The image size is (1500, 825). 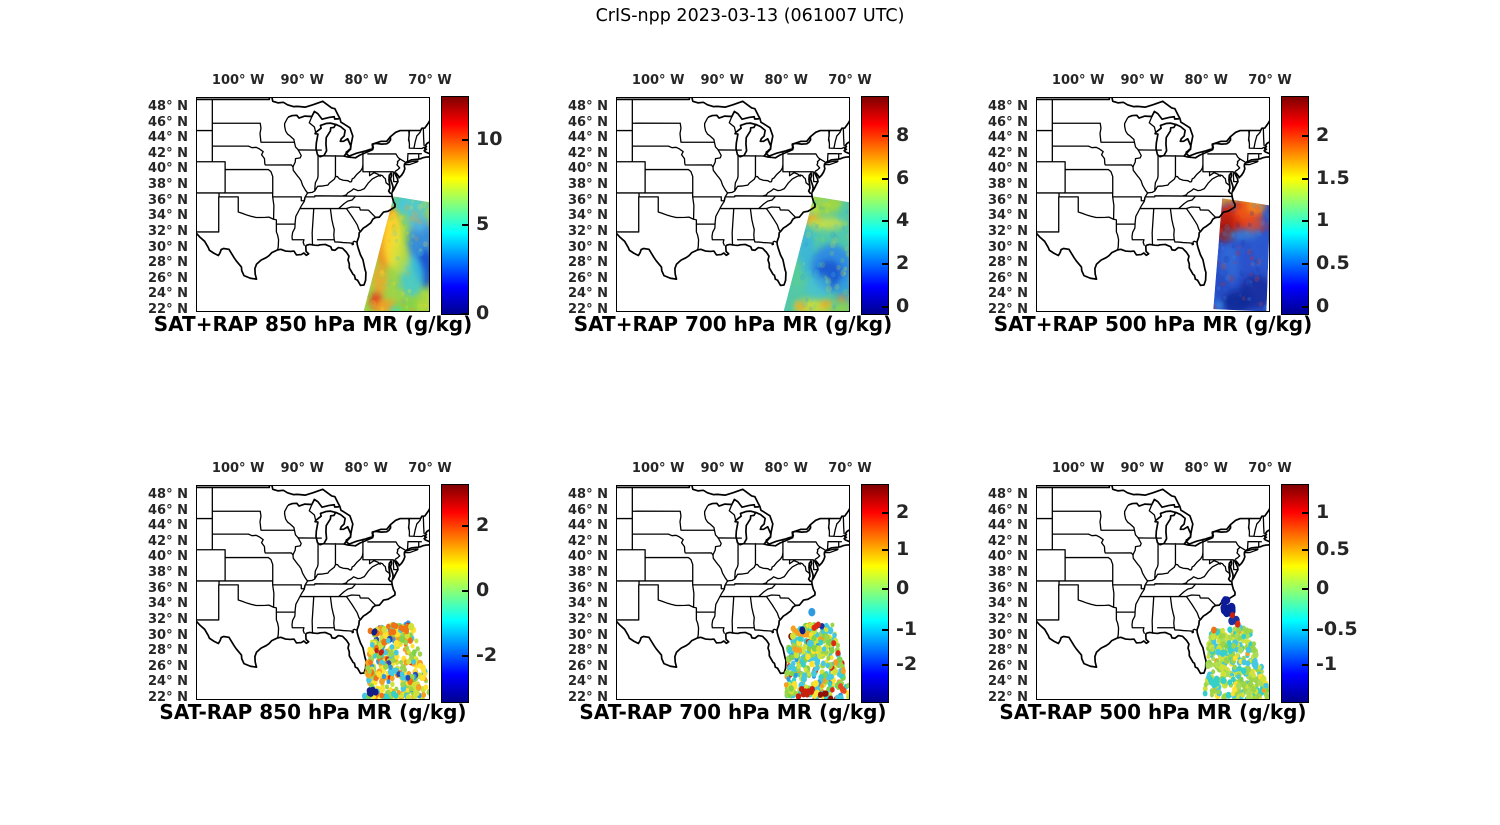 I want to click on lat-tick-label: 36° N, so click(x=168, y=200).